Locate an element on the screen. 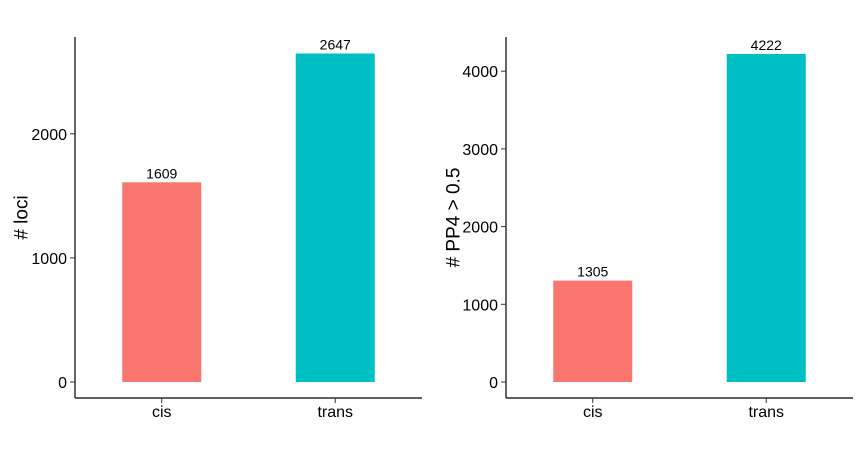 The height and width of the screenshot is (454, 861). y-axis-title: # loci is located at coordinates (22, 217).